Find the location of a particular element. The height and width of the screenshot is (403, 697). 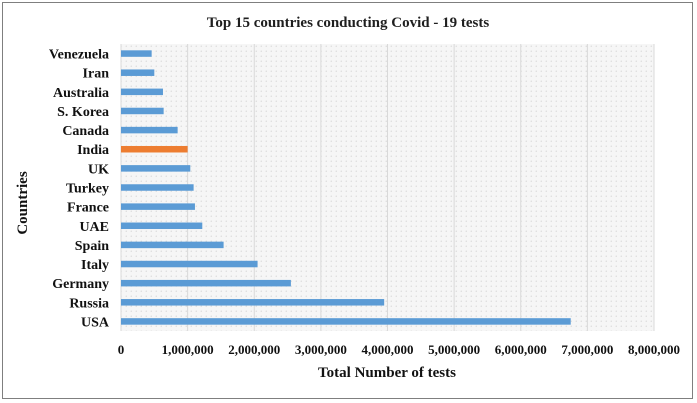

bar-usa is located at coordinates (346, 321).